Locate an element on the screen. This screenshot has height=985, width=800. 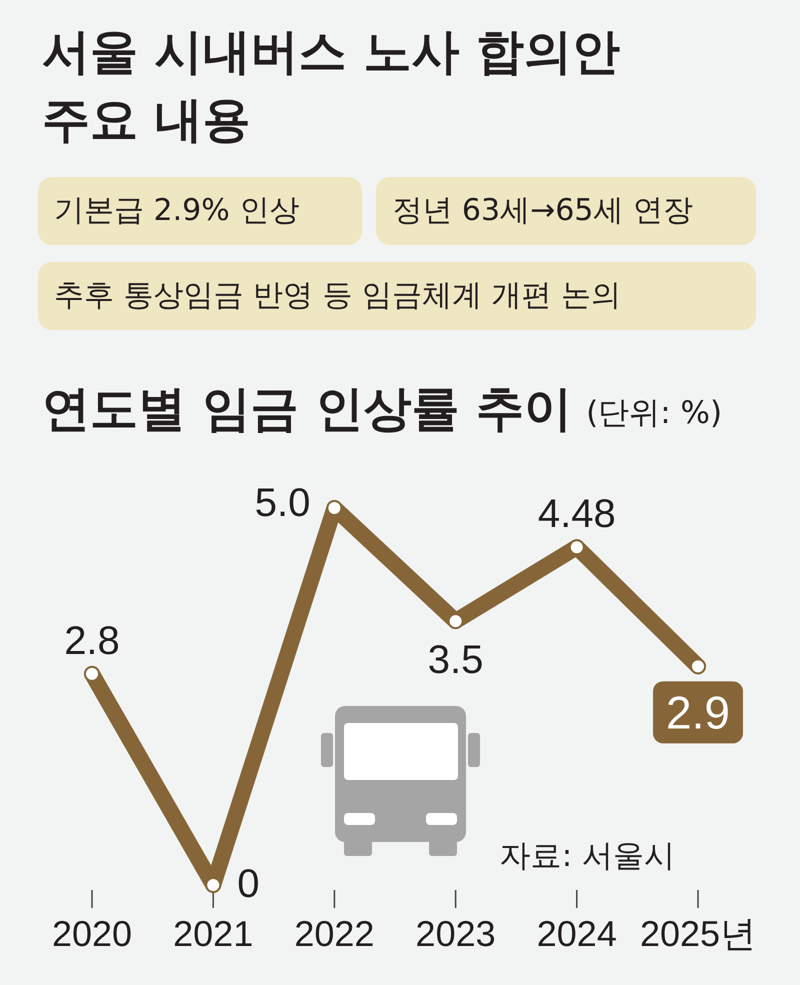
x-tick-label: 2023 is located at coordinates (456, 933).